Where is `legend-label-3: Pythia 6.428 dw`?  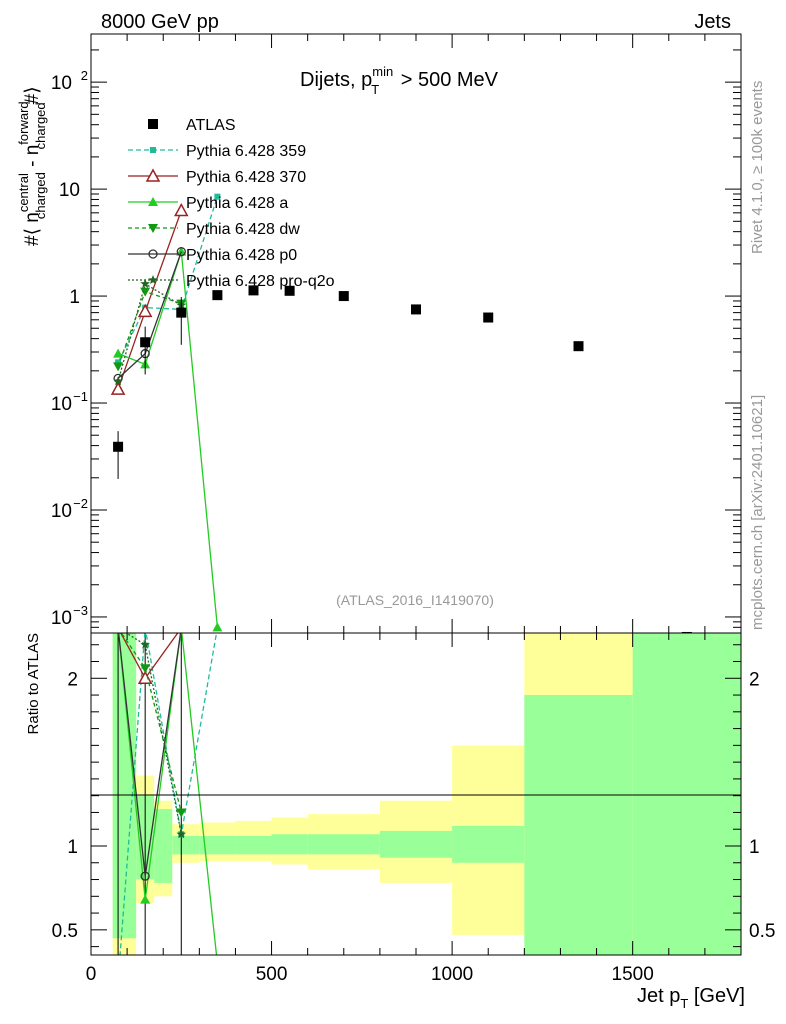 legend-label-3: Pythia 6.428 dw is located at coordinates (243, 229).